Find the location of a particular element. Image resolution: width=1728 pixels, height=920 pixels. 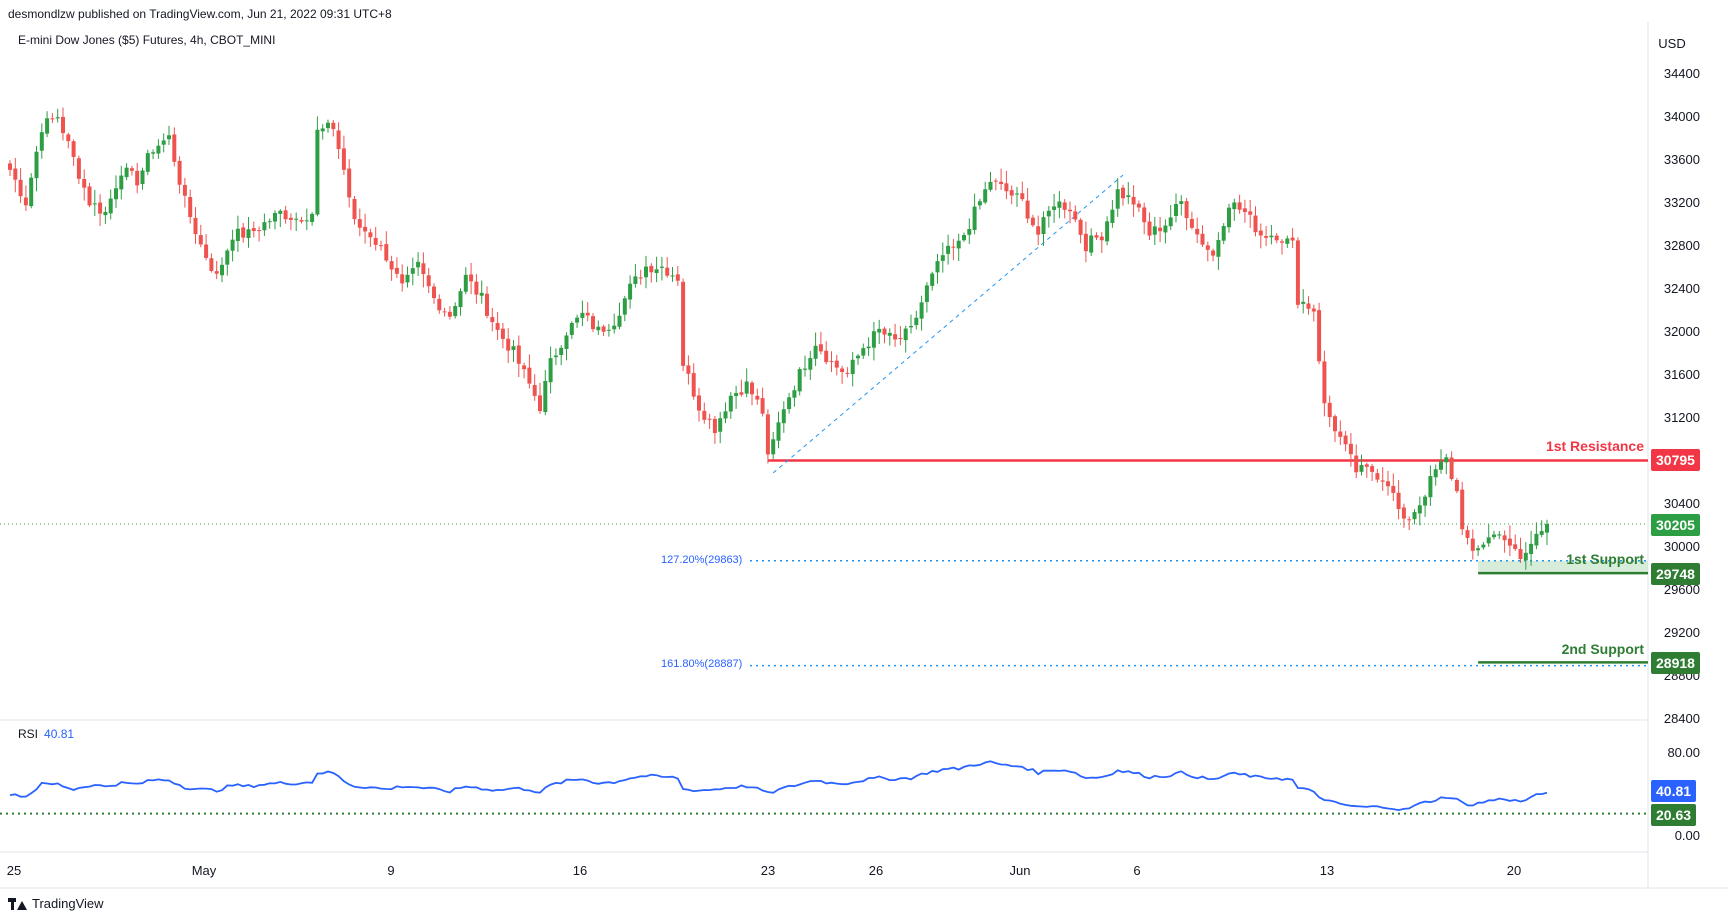

tradingview-brand: TradingView is located at coordinates (56, 903).